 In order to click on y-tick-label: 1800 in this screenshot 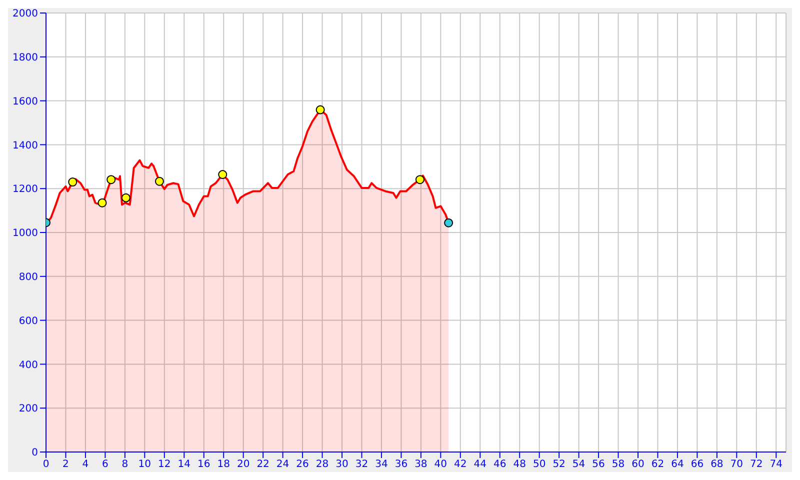, I will do `click(25, 58)`.